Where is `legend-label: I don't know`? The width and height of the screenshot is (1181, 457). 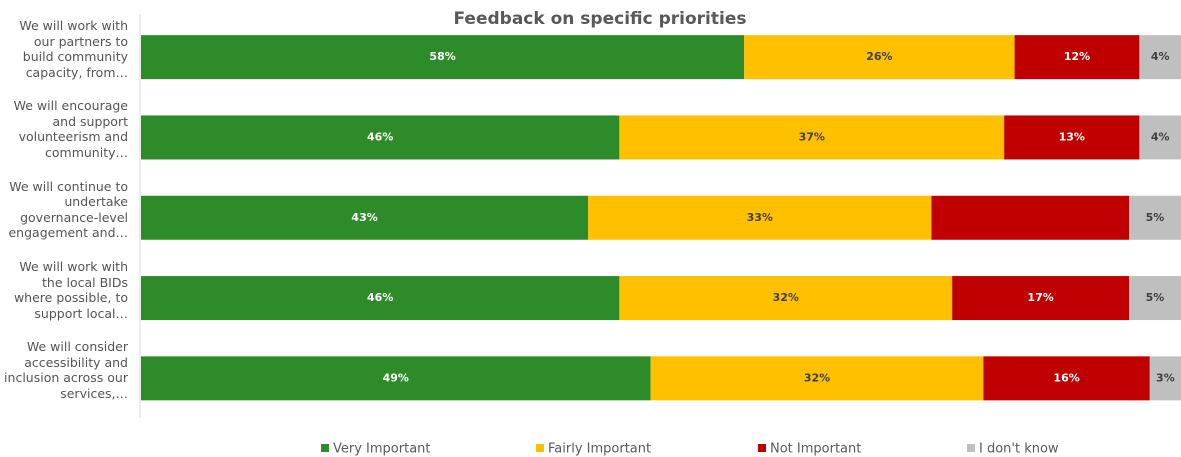 legend-label: I don't know is located at coordinates (1019, 449).